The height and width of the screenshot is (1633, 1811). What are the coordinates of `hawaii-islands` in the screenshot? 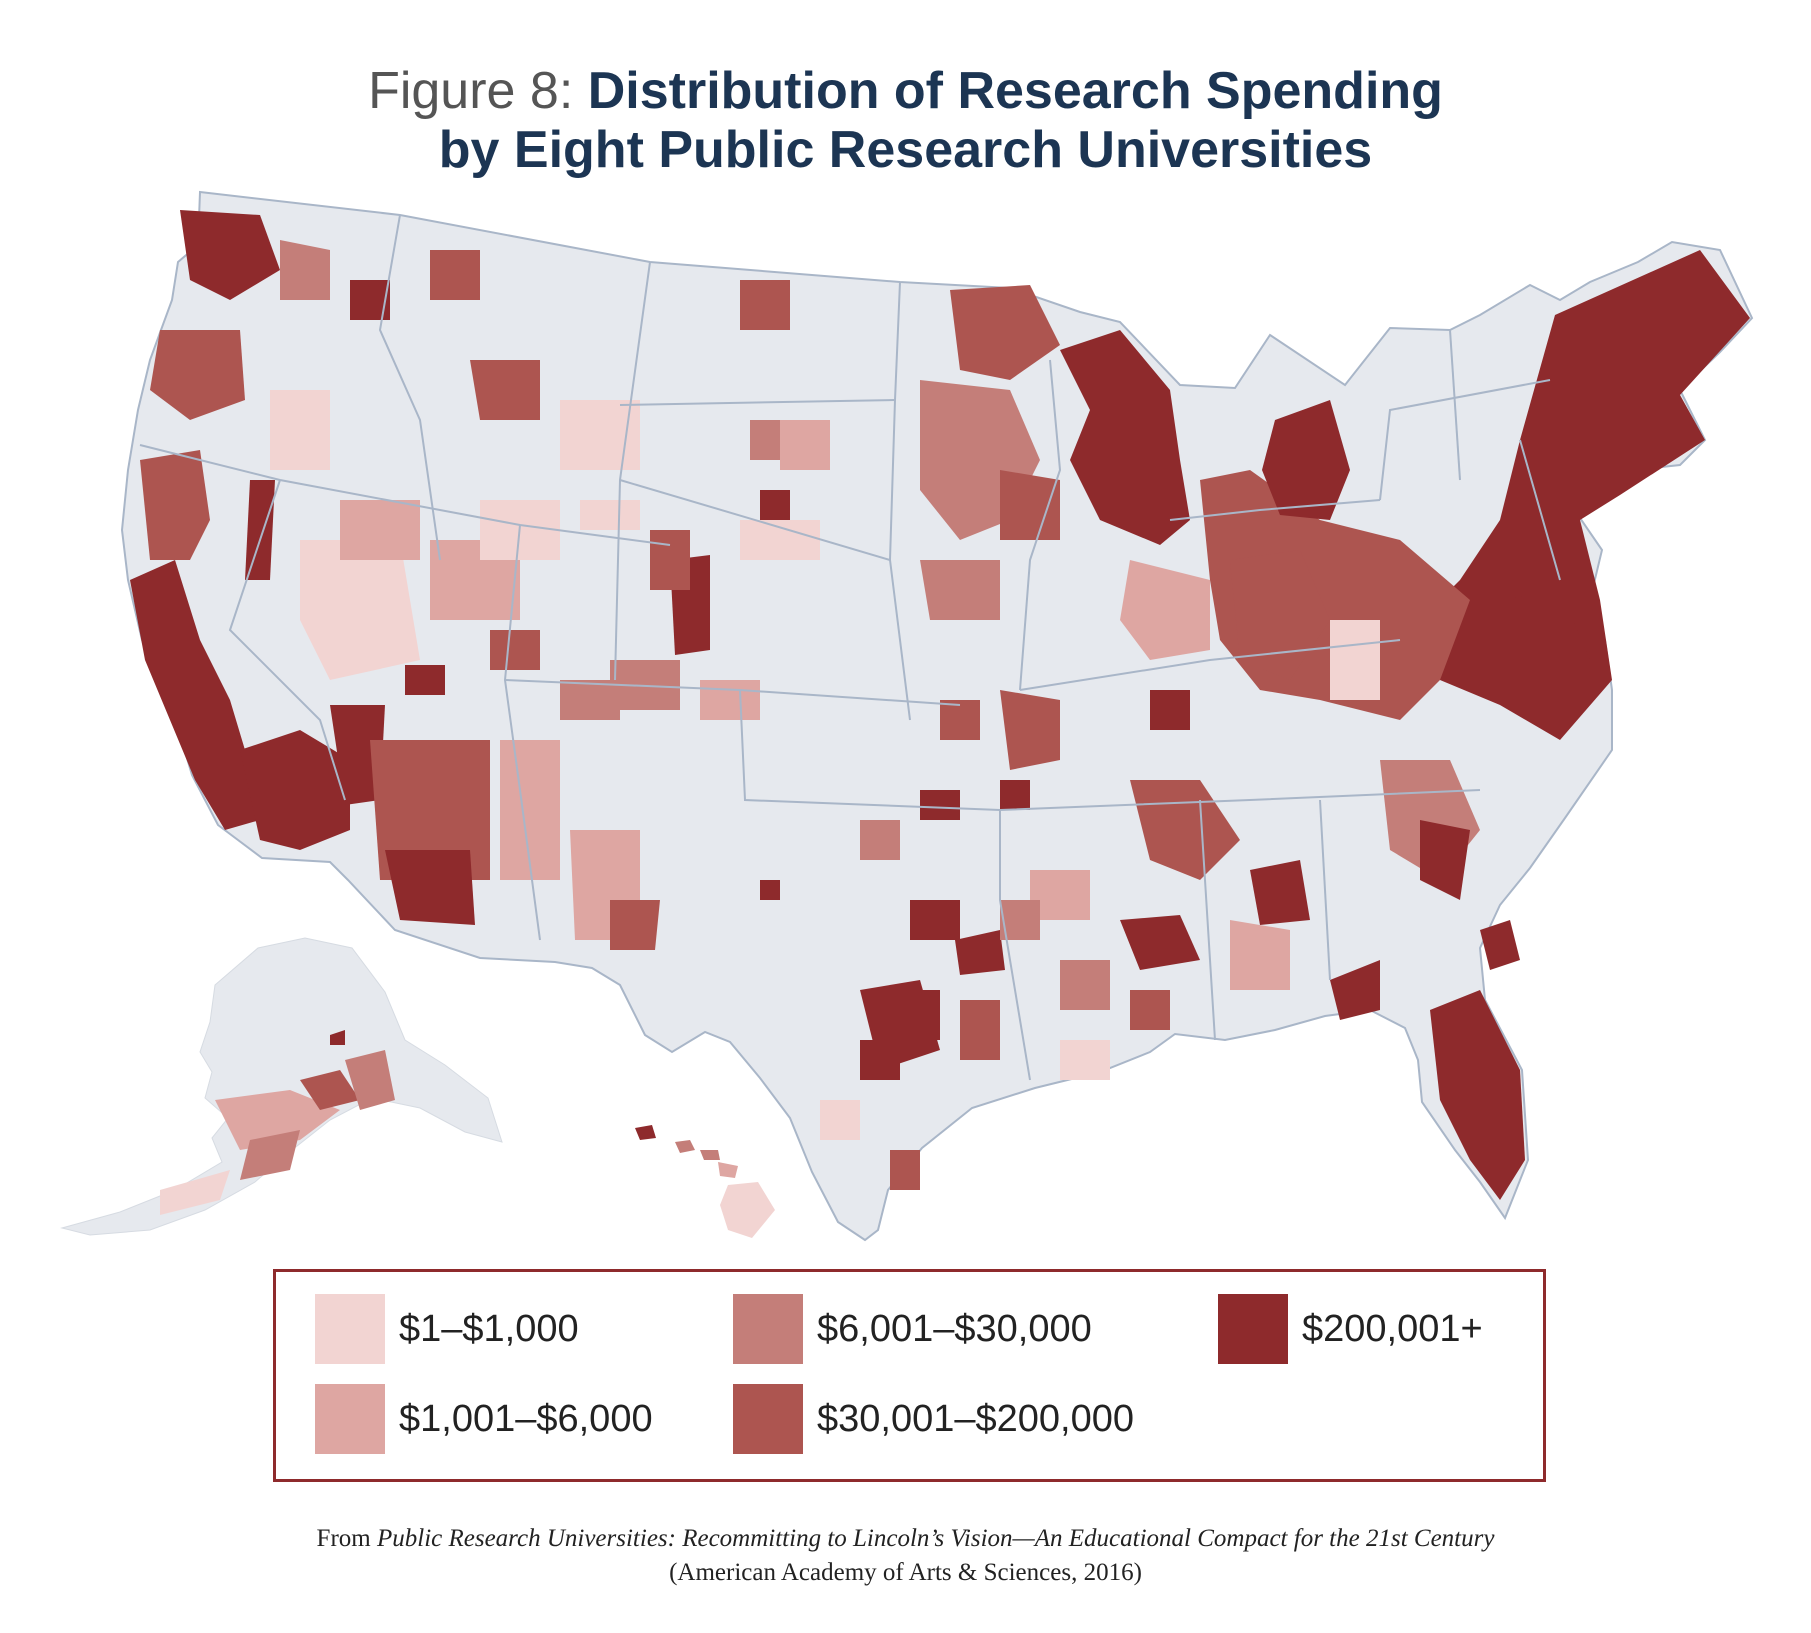 It's located at (705, 1181).